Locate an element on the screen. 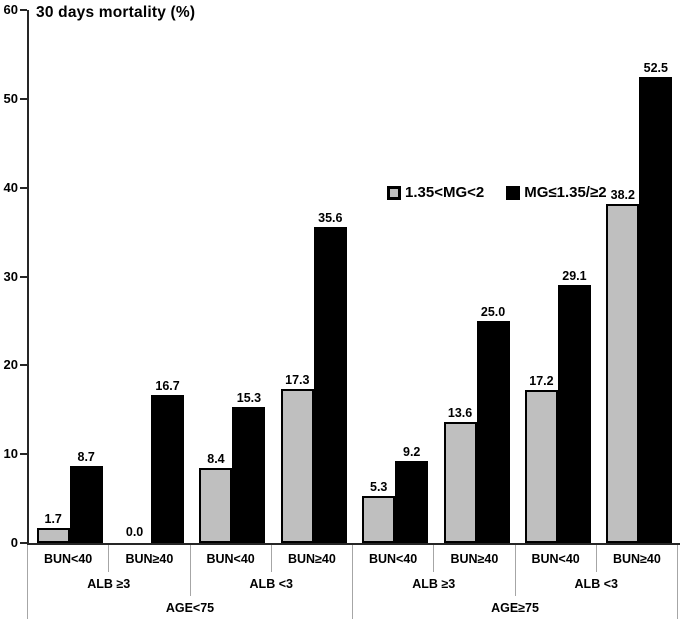 Image resolution: width=685 pixels, height=619 pixels. bar-gray: 1.7 is located at coordinates (53, 527).